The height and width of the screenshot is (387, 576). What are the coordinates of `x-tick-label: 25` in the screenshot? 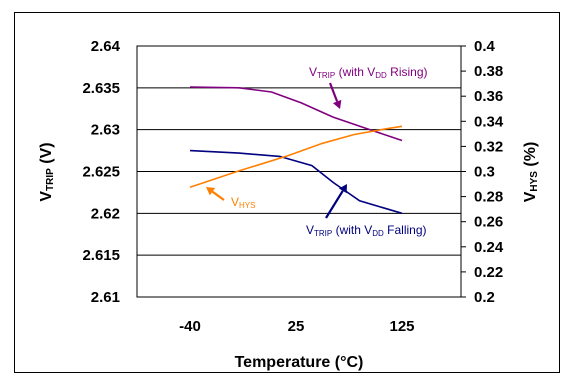 It's located at (296, 326).